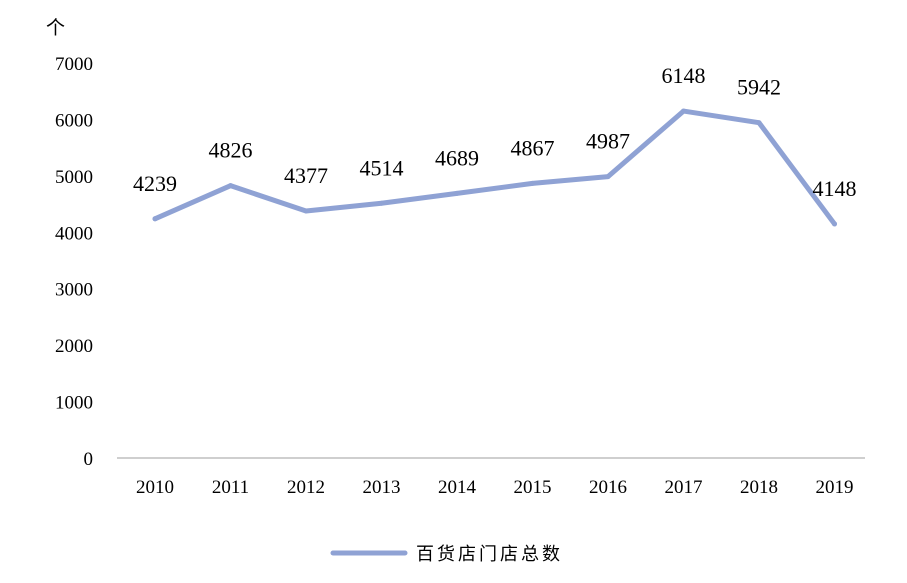 The image size is (907, 583). Describe the element at coordinates (382, 167) in the screenshot. I see `data-label: 4514` at that location.